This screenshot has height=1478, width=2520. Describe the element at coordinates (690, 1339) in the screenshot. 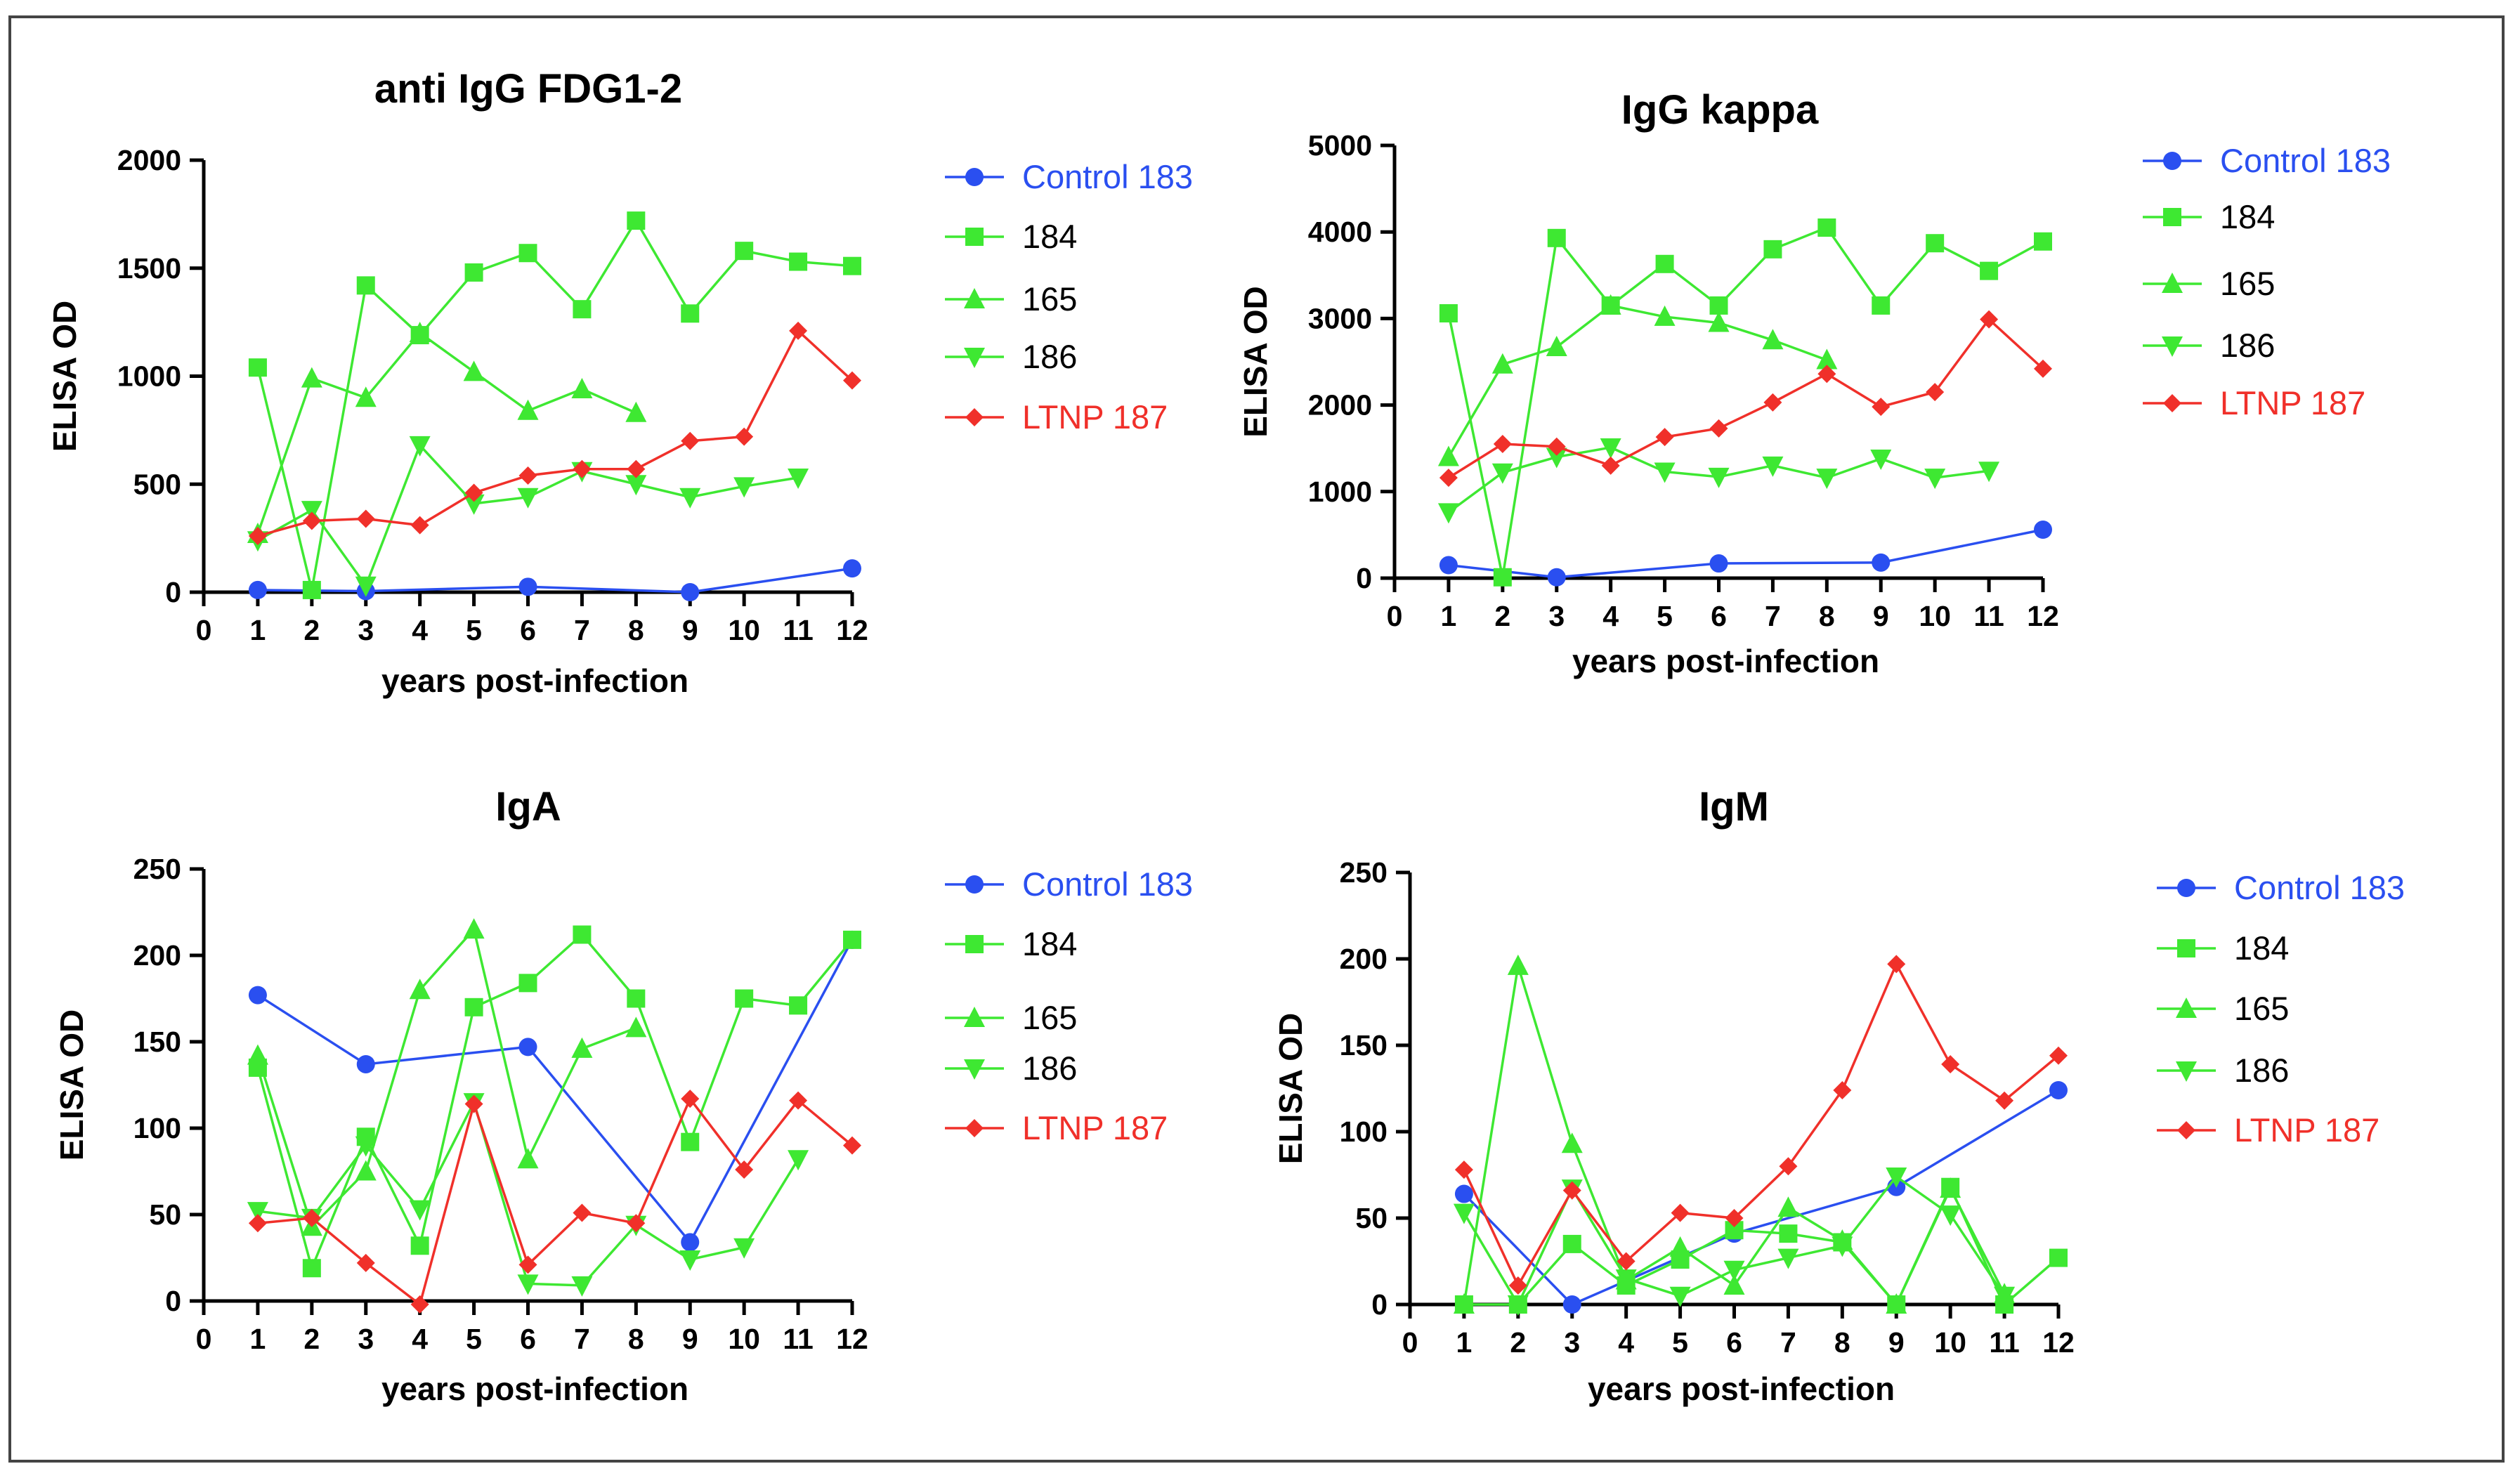

I see `x-tick-label: 9` at that location.